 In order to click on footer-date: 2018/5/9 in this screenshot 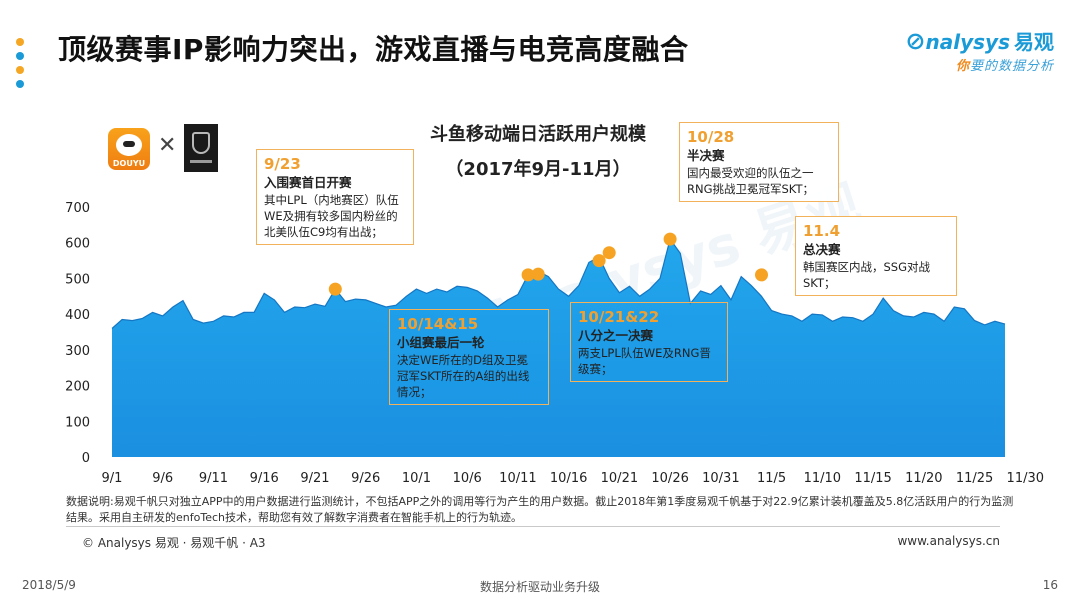, I will do `click(49, 585)`.